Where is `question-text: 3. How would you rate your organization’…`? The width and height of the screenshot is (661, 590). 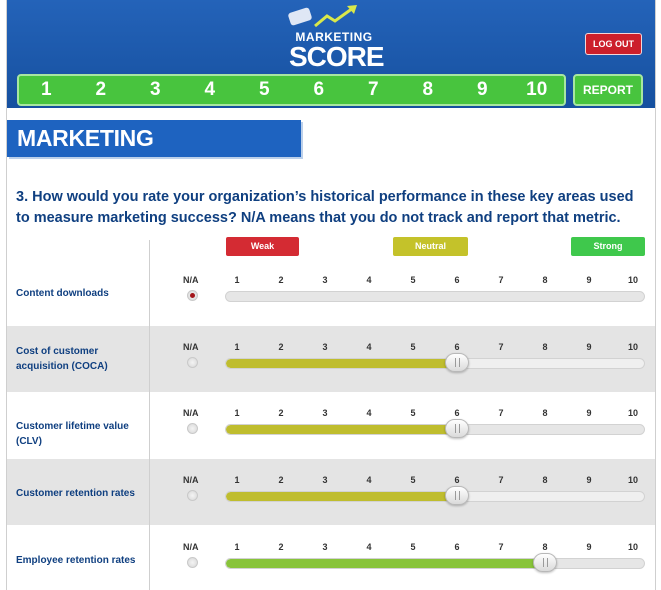 question-text: 3. How would you rate your organization’… is located at coordinates (325, 207).